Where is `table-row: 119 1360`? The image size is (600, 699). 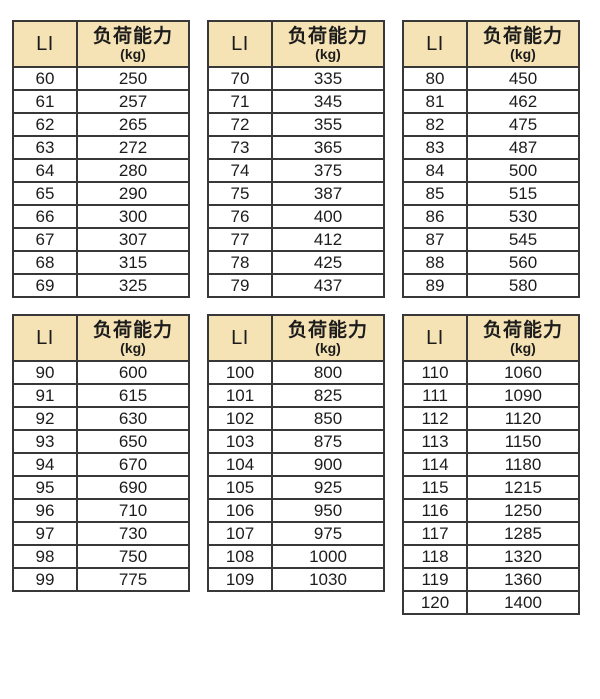 table-row: 119 1360 is located at coordinates (491, 579).